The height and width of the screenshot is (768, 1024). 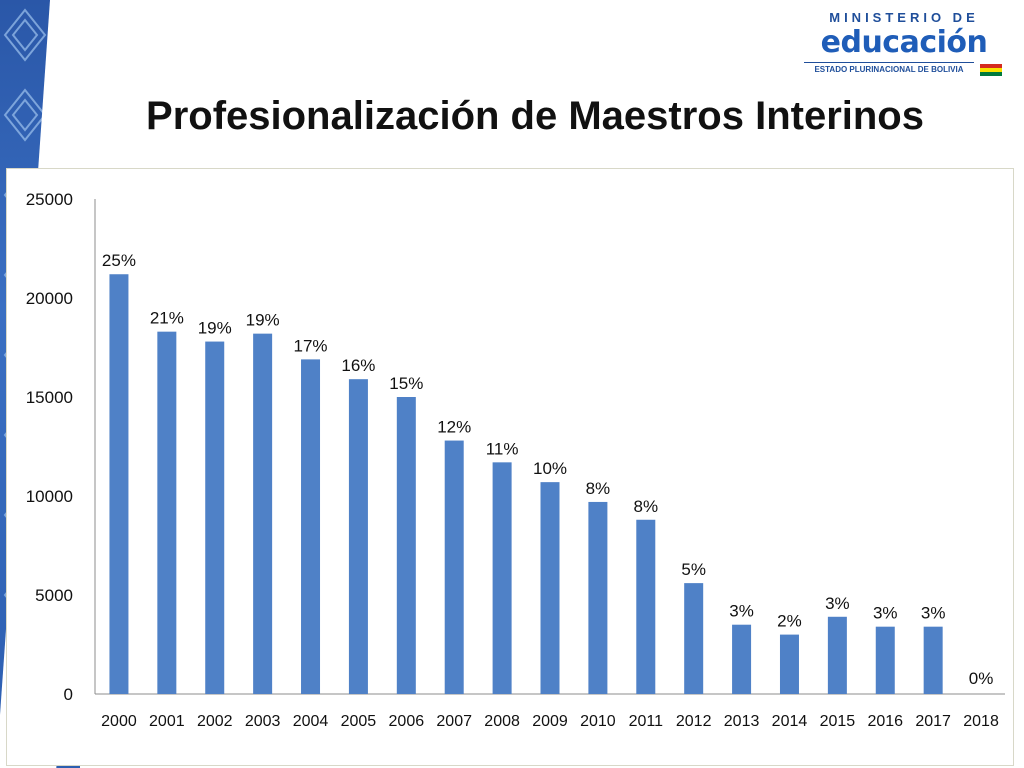 I want to click on x-tick-label: 2016, so click(x=885, y=721).